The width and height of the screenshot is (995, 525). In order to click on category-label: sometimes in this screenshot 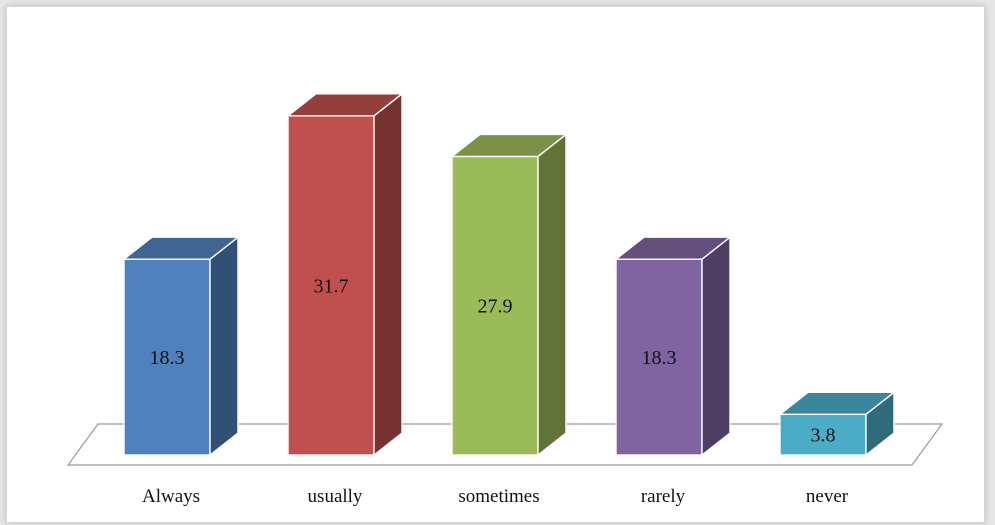, I will do `click(498, 496)`.